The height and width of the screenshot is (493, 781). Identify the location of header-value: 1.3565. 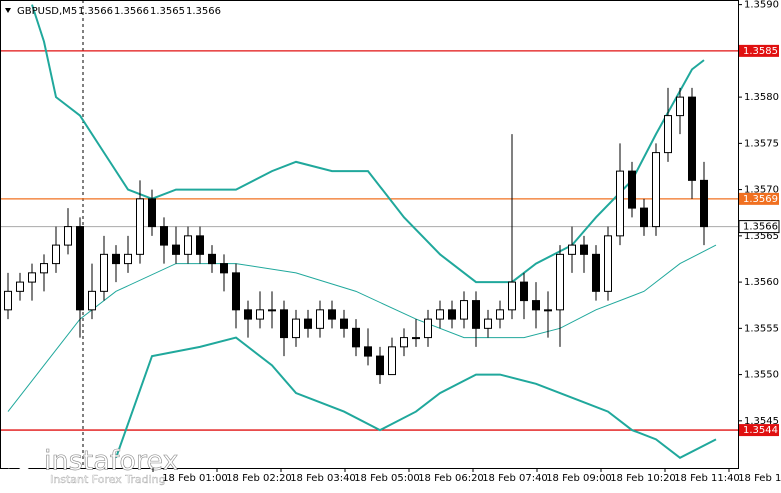
(167, 11).